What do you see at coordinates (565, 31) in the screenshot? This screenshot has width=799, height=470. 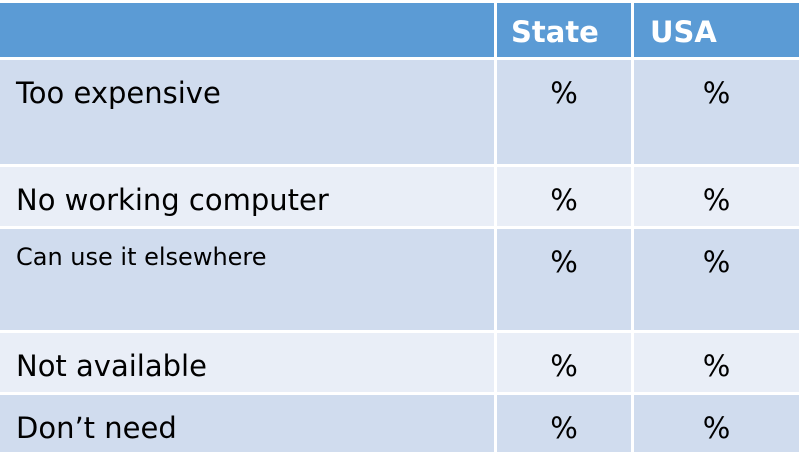 I see `header-cell: State` at bounding box center [565, 31].